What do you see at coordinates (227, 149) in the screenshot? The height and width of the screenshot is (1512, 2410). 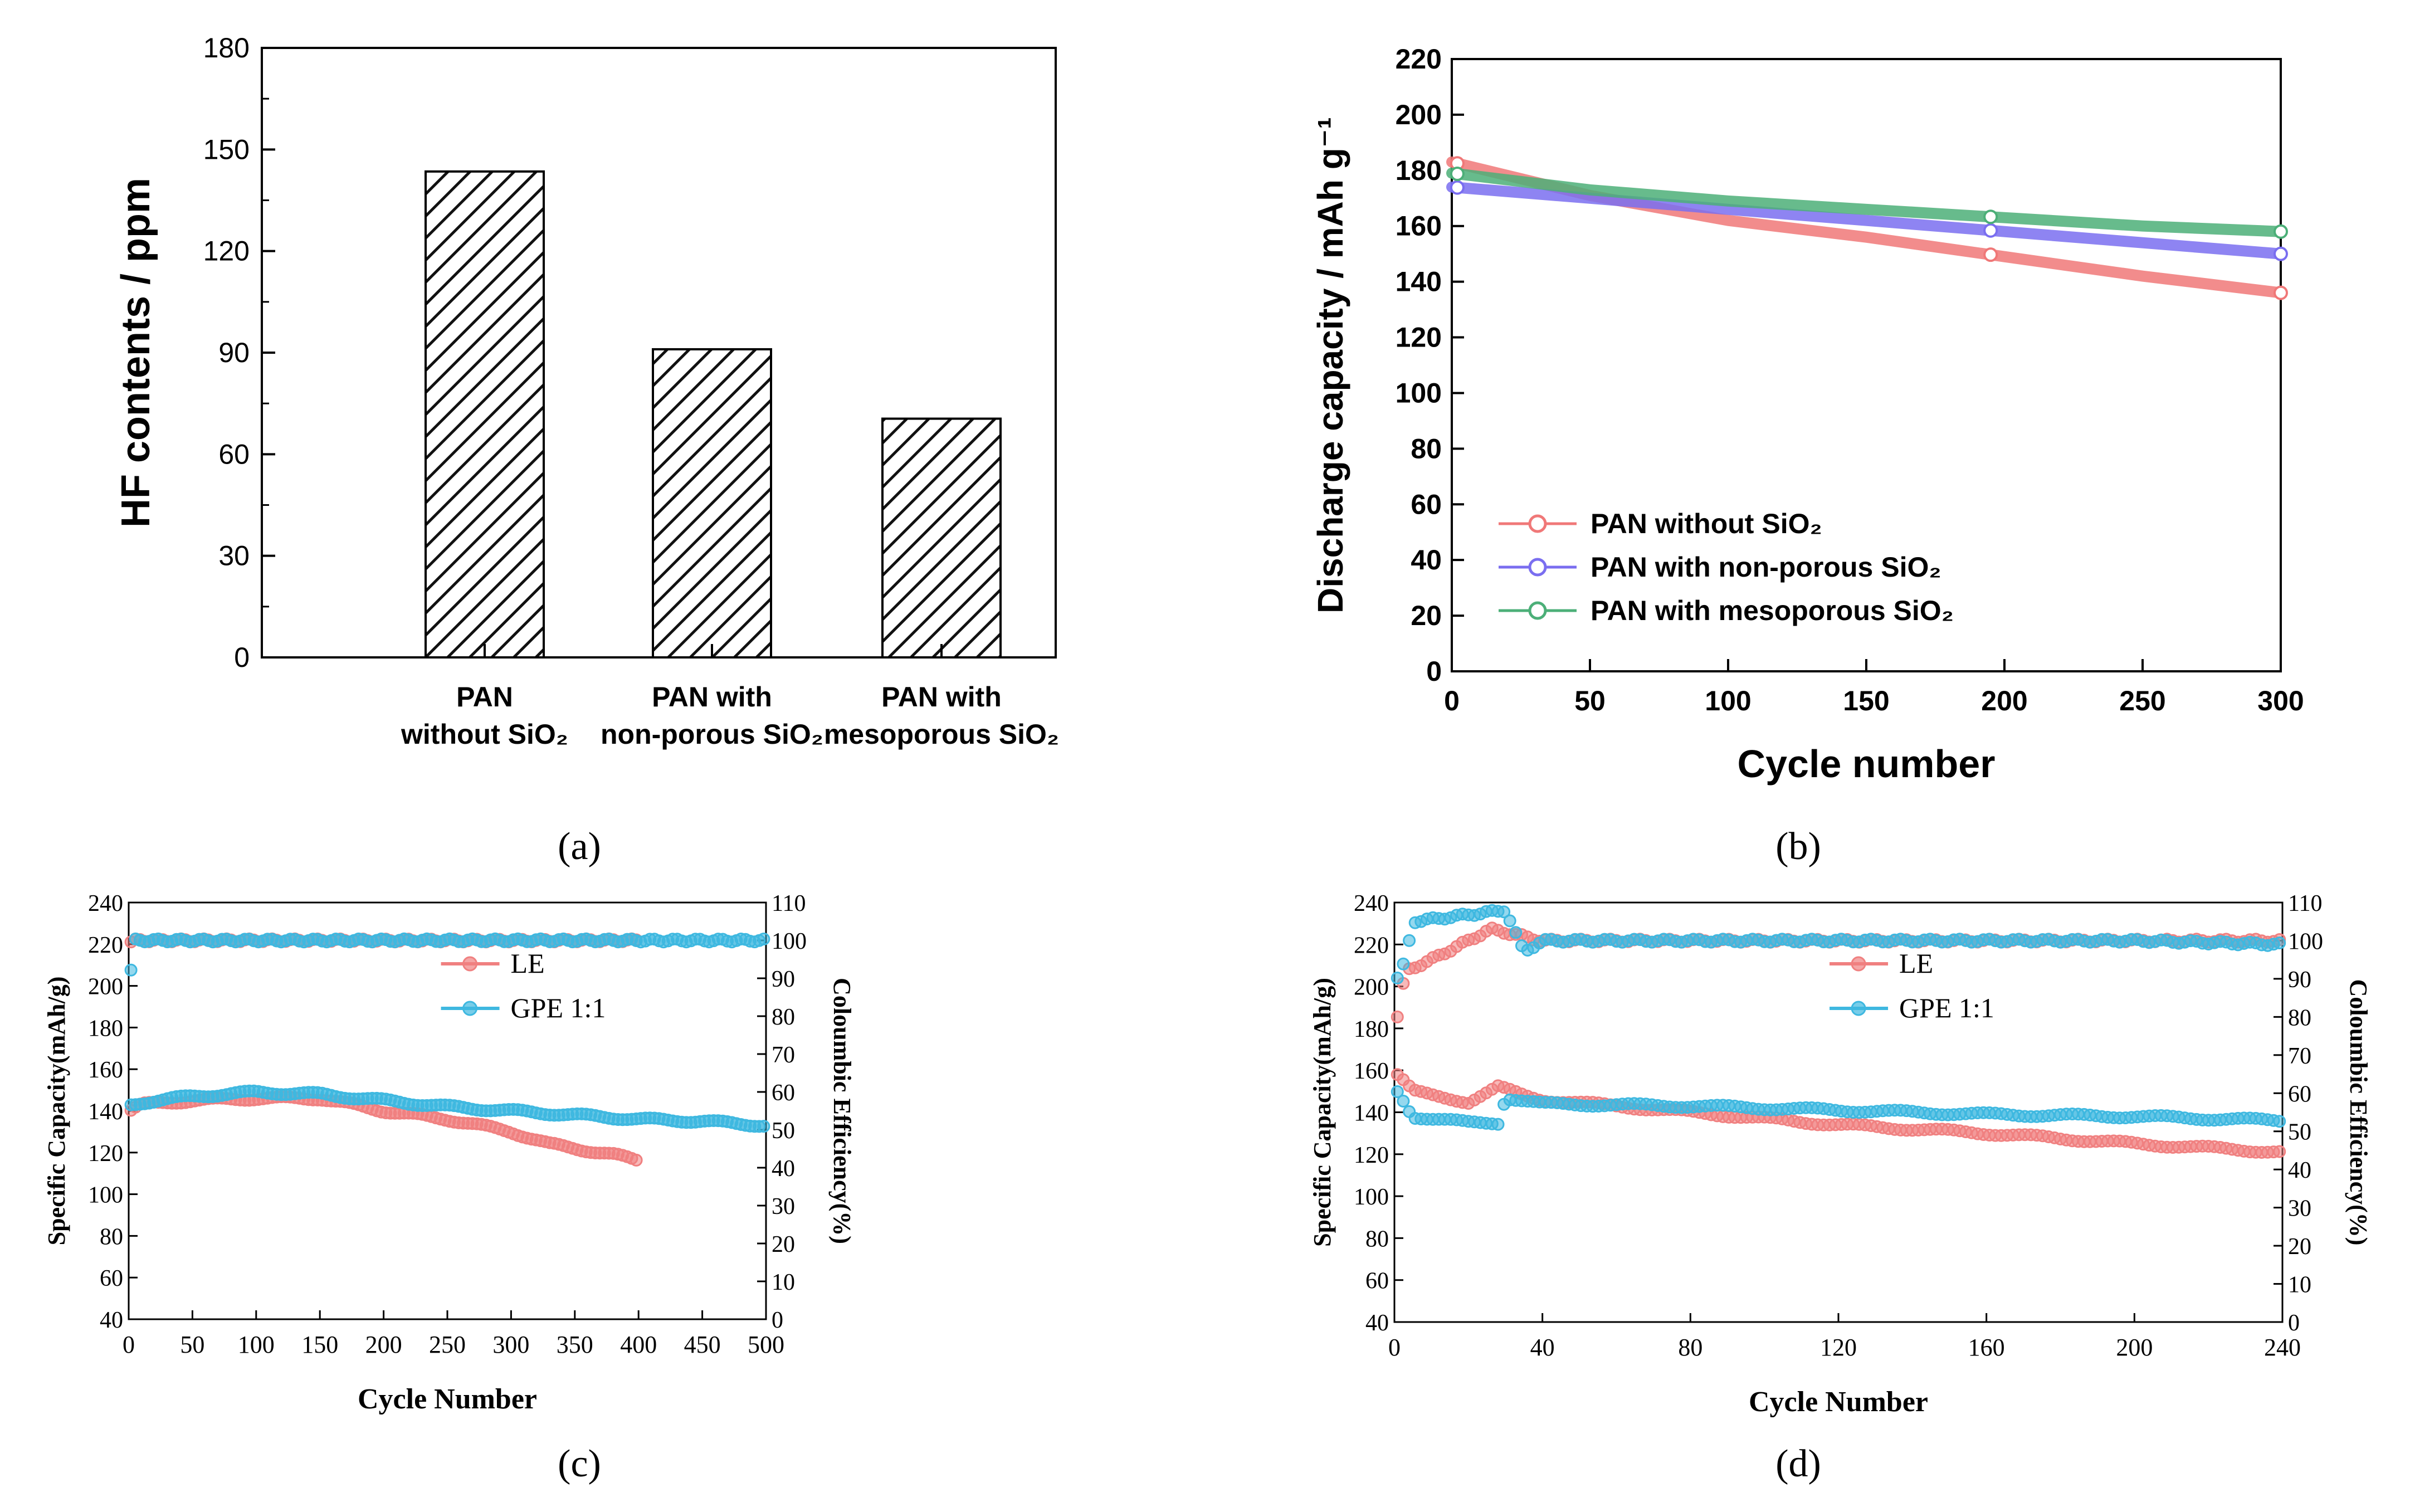 I see `y-tick-label: 150` at bounding box center [227, 149].